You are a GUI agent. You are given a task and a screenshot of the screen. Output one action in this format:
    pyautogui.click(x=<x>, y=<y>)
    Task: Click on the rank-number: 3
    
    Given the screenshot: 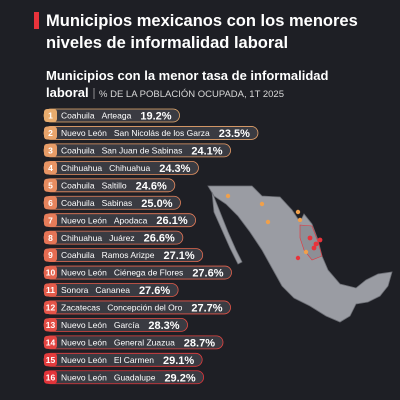 What is the action you would take?
    pyautogui.click(x=50, y=151)
    